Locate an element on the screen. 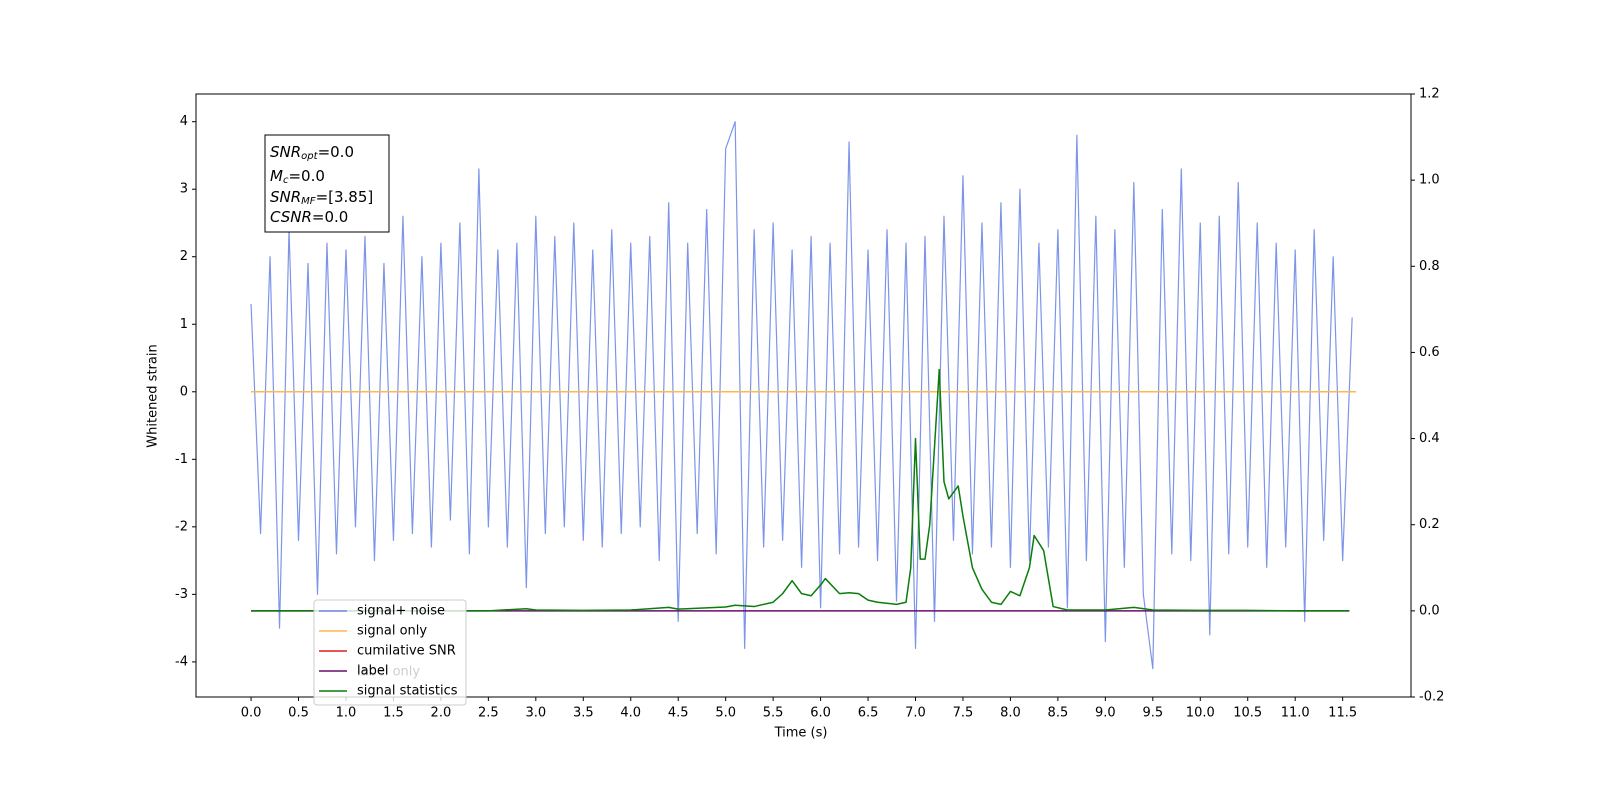 The image size is (1600, 800). x-tick-label: 5.0 is located at coordinates (725, 713).